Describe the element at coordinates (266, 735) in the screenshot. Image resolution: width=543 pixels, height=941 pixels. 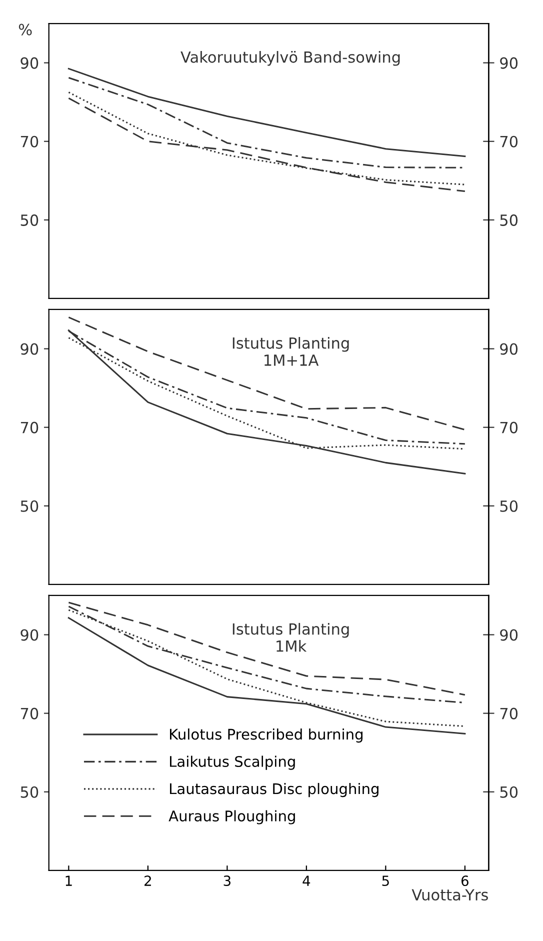
I see `legend-label: Kulotus Prescribed burning` at that location.